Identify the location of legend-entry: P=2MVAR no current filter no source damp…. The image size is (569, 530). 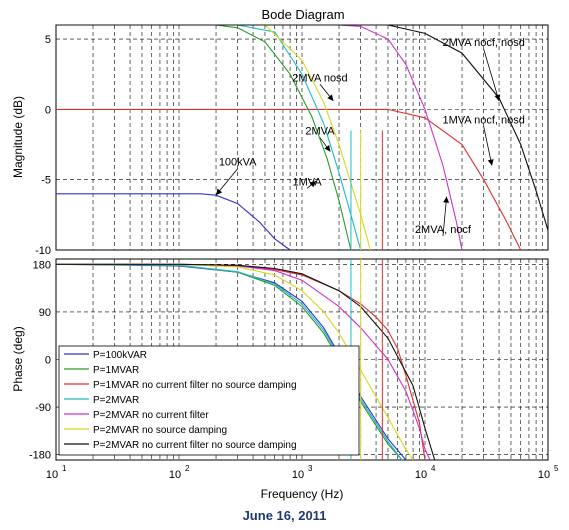
(195, 445).